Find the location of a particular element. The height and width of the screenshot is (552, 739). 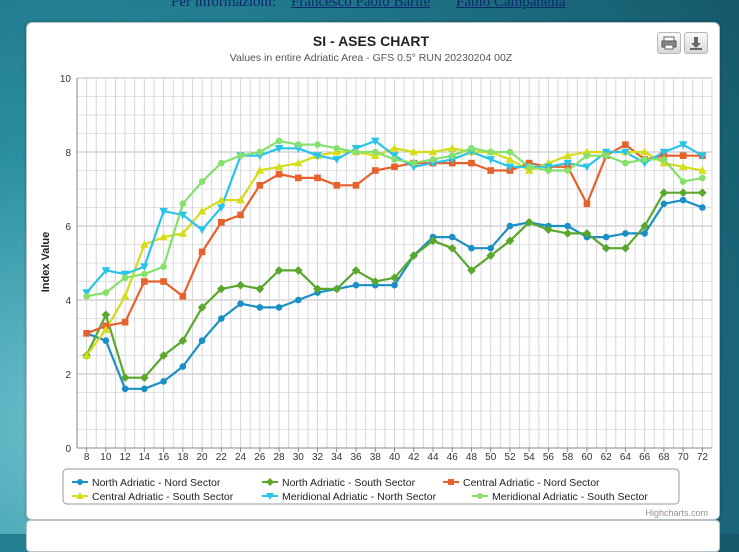

chart-title: SI - ASES CHART is located at coordinates (371, 41).